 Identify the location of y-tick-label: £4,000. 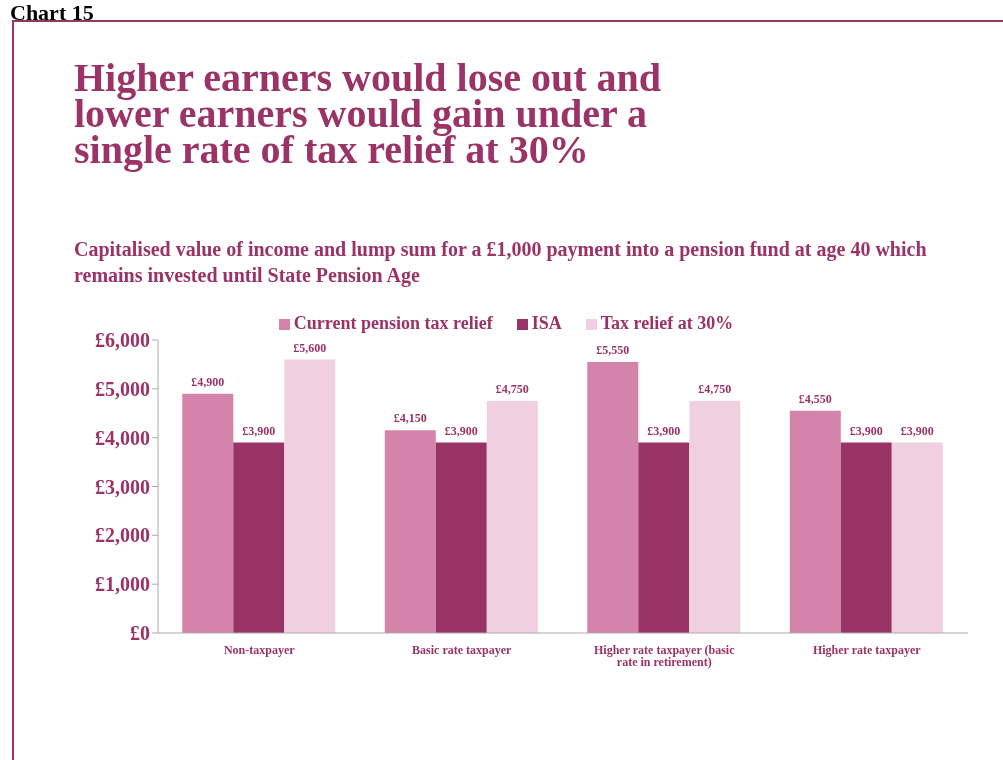
(122, 437).